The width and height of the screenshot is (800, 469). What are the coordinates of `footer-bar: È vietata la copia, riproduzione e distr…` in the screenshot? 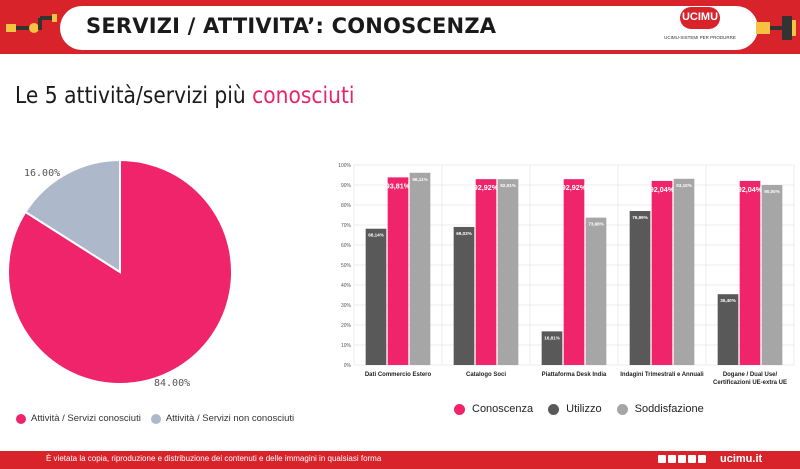 It's located at (400, 460).